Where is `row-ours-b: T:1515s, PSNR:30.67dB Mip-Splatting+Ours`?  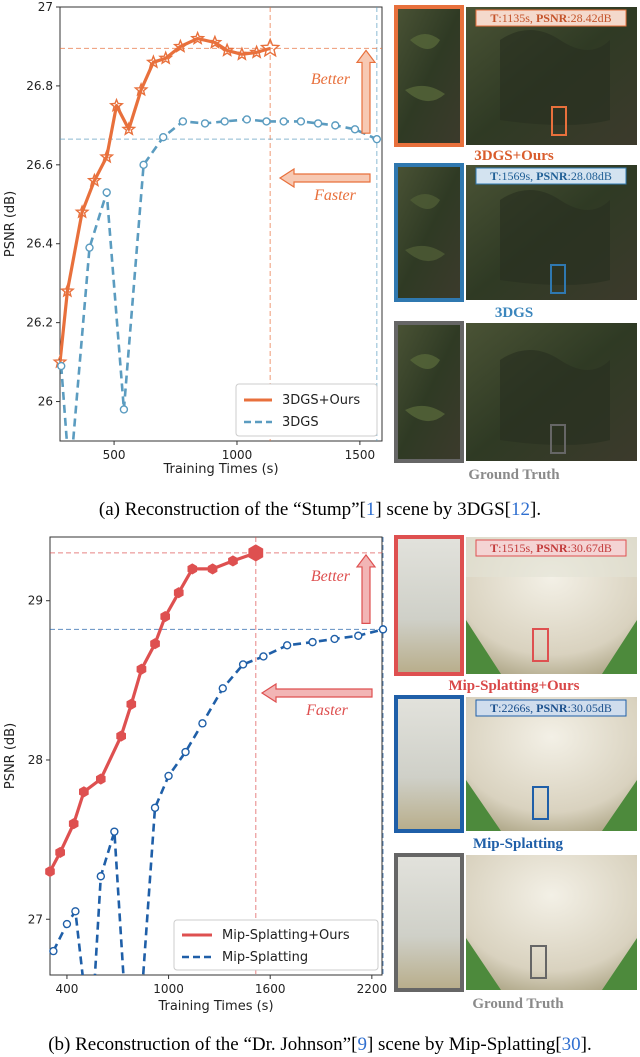 row-ours-b: T:1515s, PSNR:30.67dB Mip-Splatting+Ours is located at coordinates (515, 614).